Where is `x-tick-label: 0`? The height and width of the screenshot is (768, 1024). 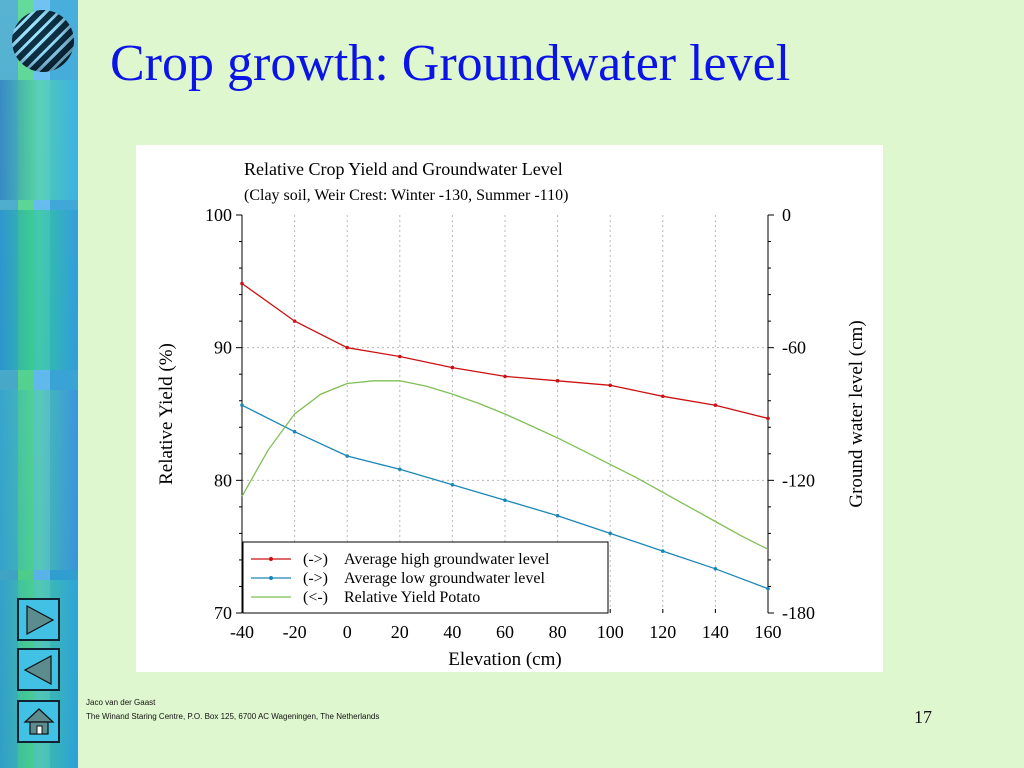
x-tick-label: 0 is located at coordinates (347, 632).